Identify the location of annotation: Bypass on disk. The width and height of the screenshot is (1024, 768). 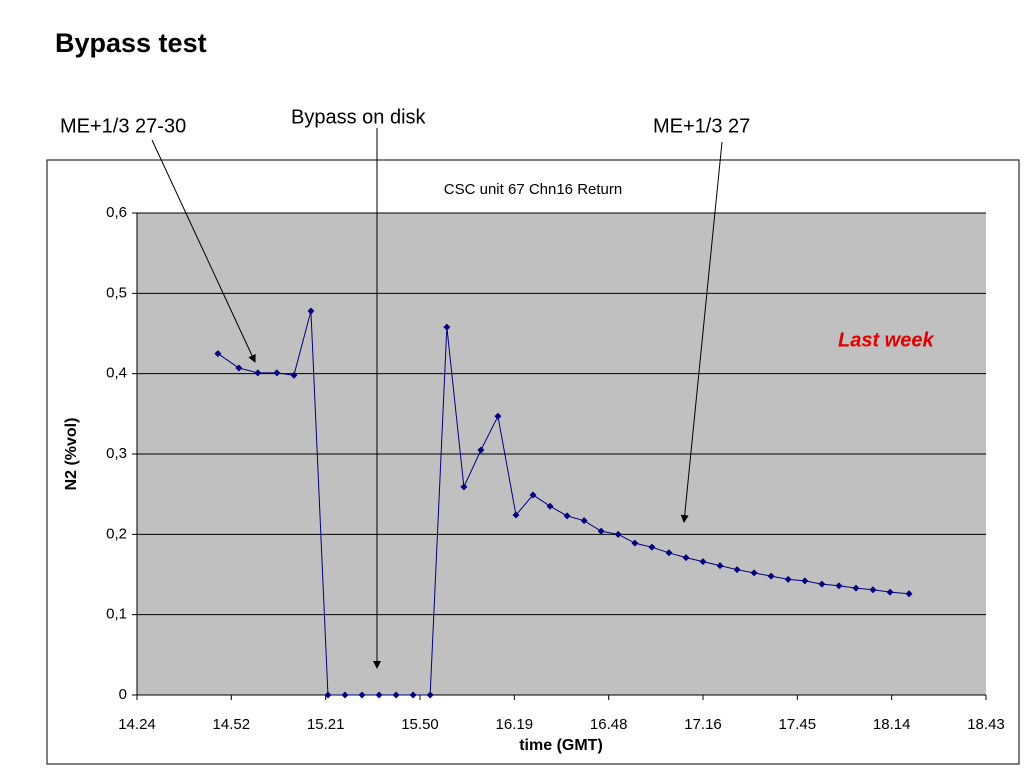
(359, 117).